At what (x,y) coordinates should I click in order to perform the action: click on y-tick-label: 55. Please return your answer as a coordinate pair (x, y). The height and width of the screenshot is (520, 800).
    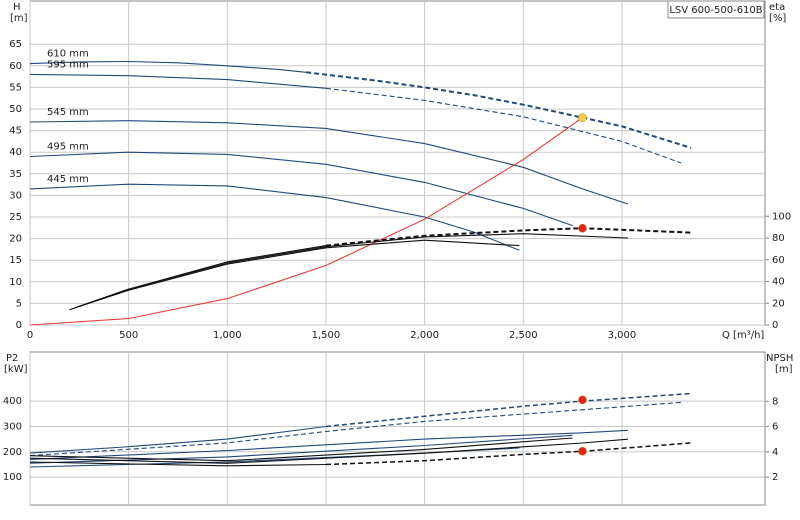
    Looking at the image, I should click on (15, 87).